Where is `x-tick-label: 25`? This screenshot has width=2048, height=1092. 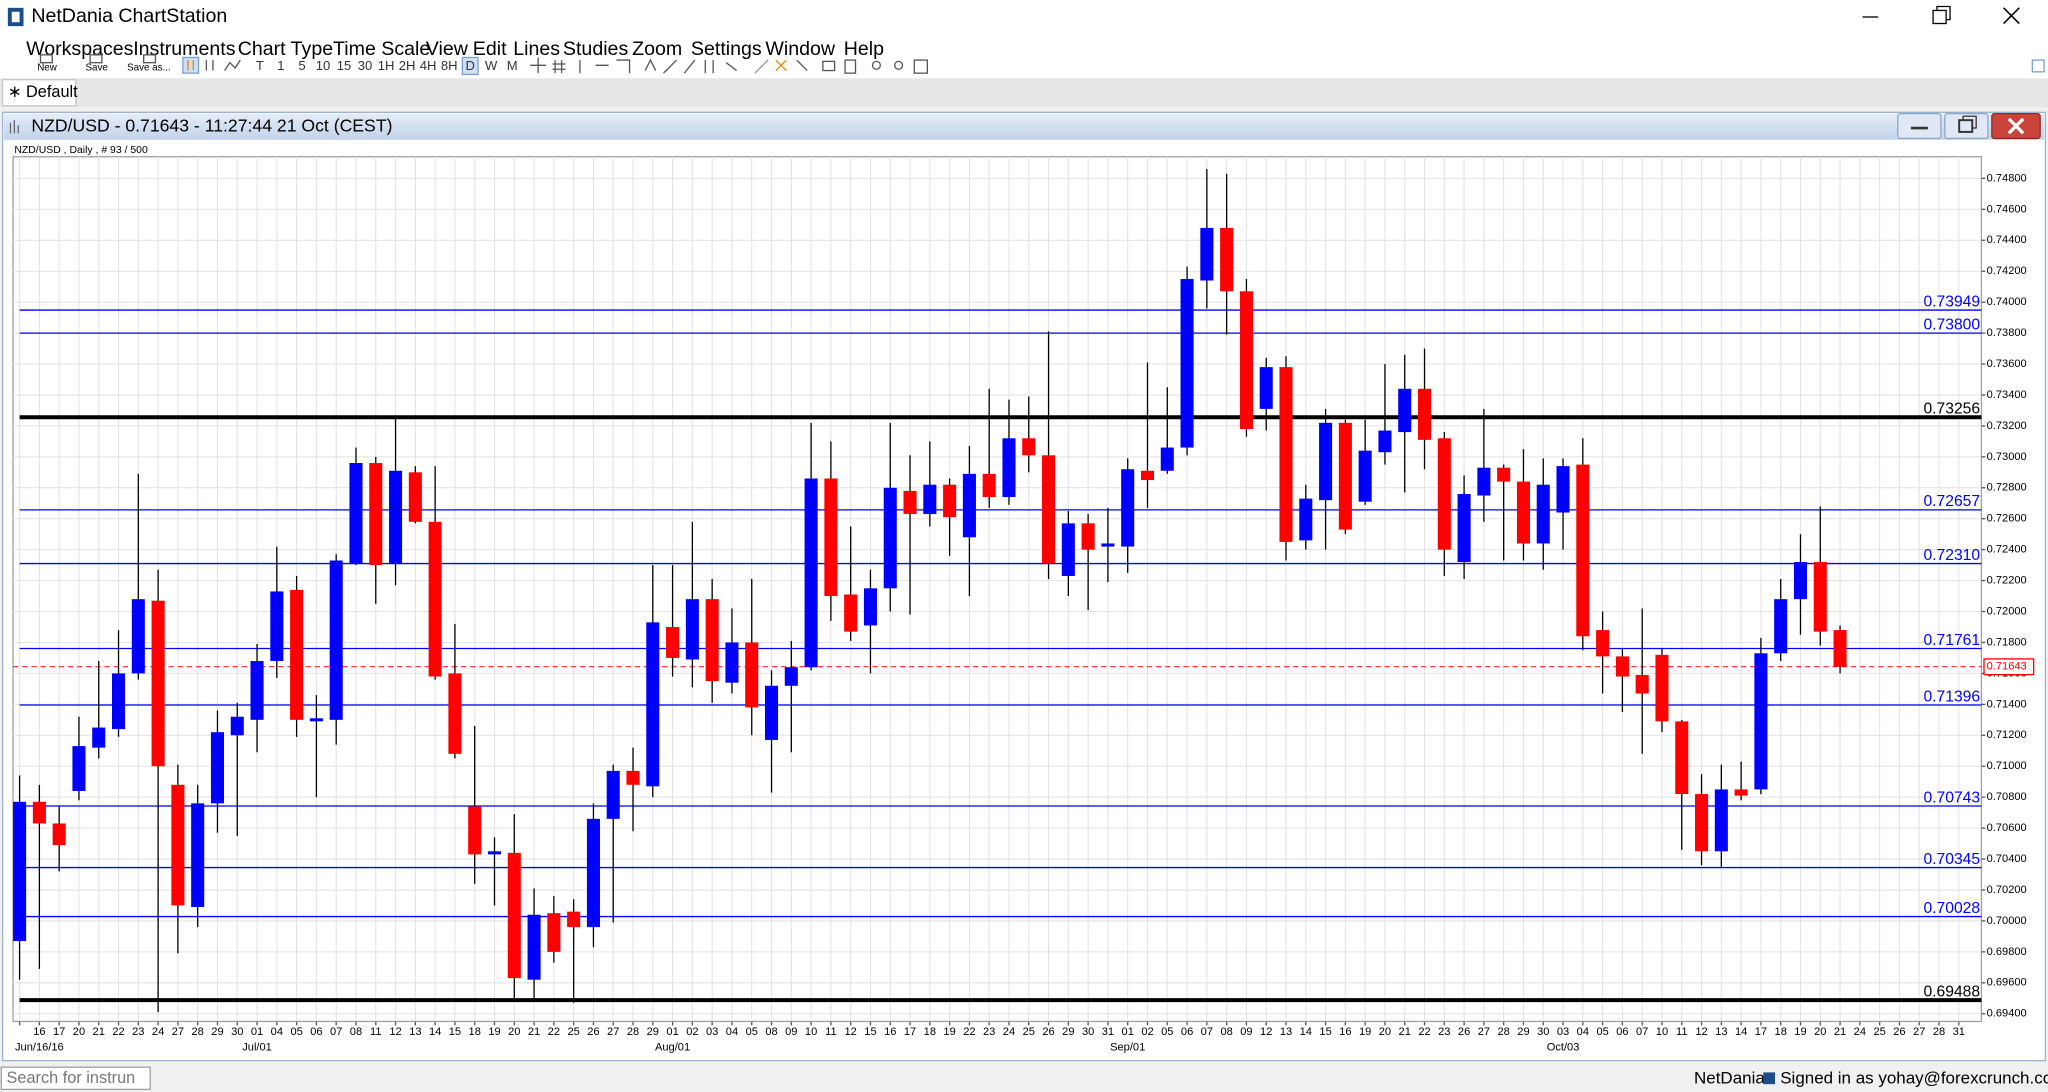
x-tick-label: 25 is located at coordinates (1879, 1032).